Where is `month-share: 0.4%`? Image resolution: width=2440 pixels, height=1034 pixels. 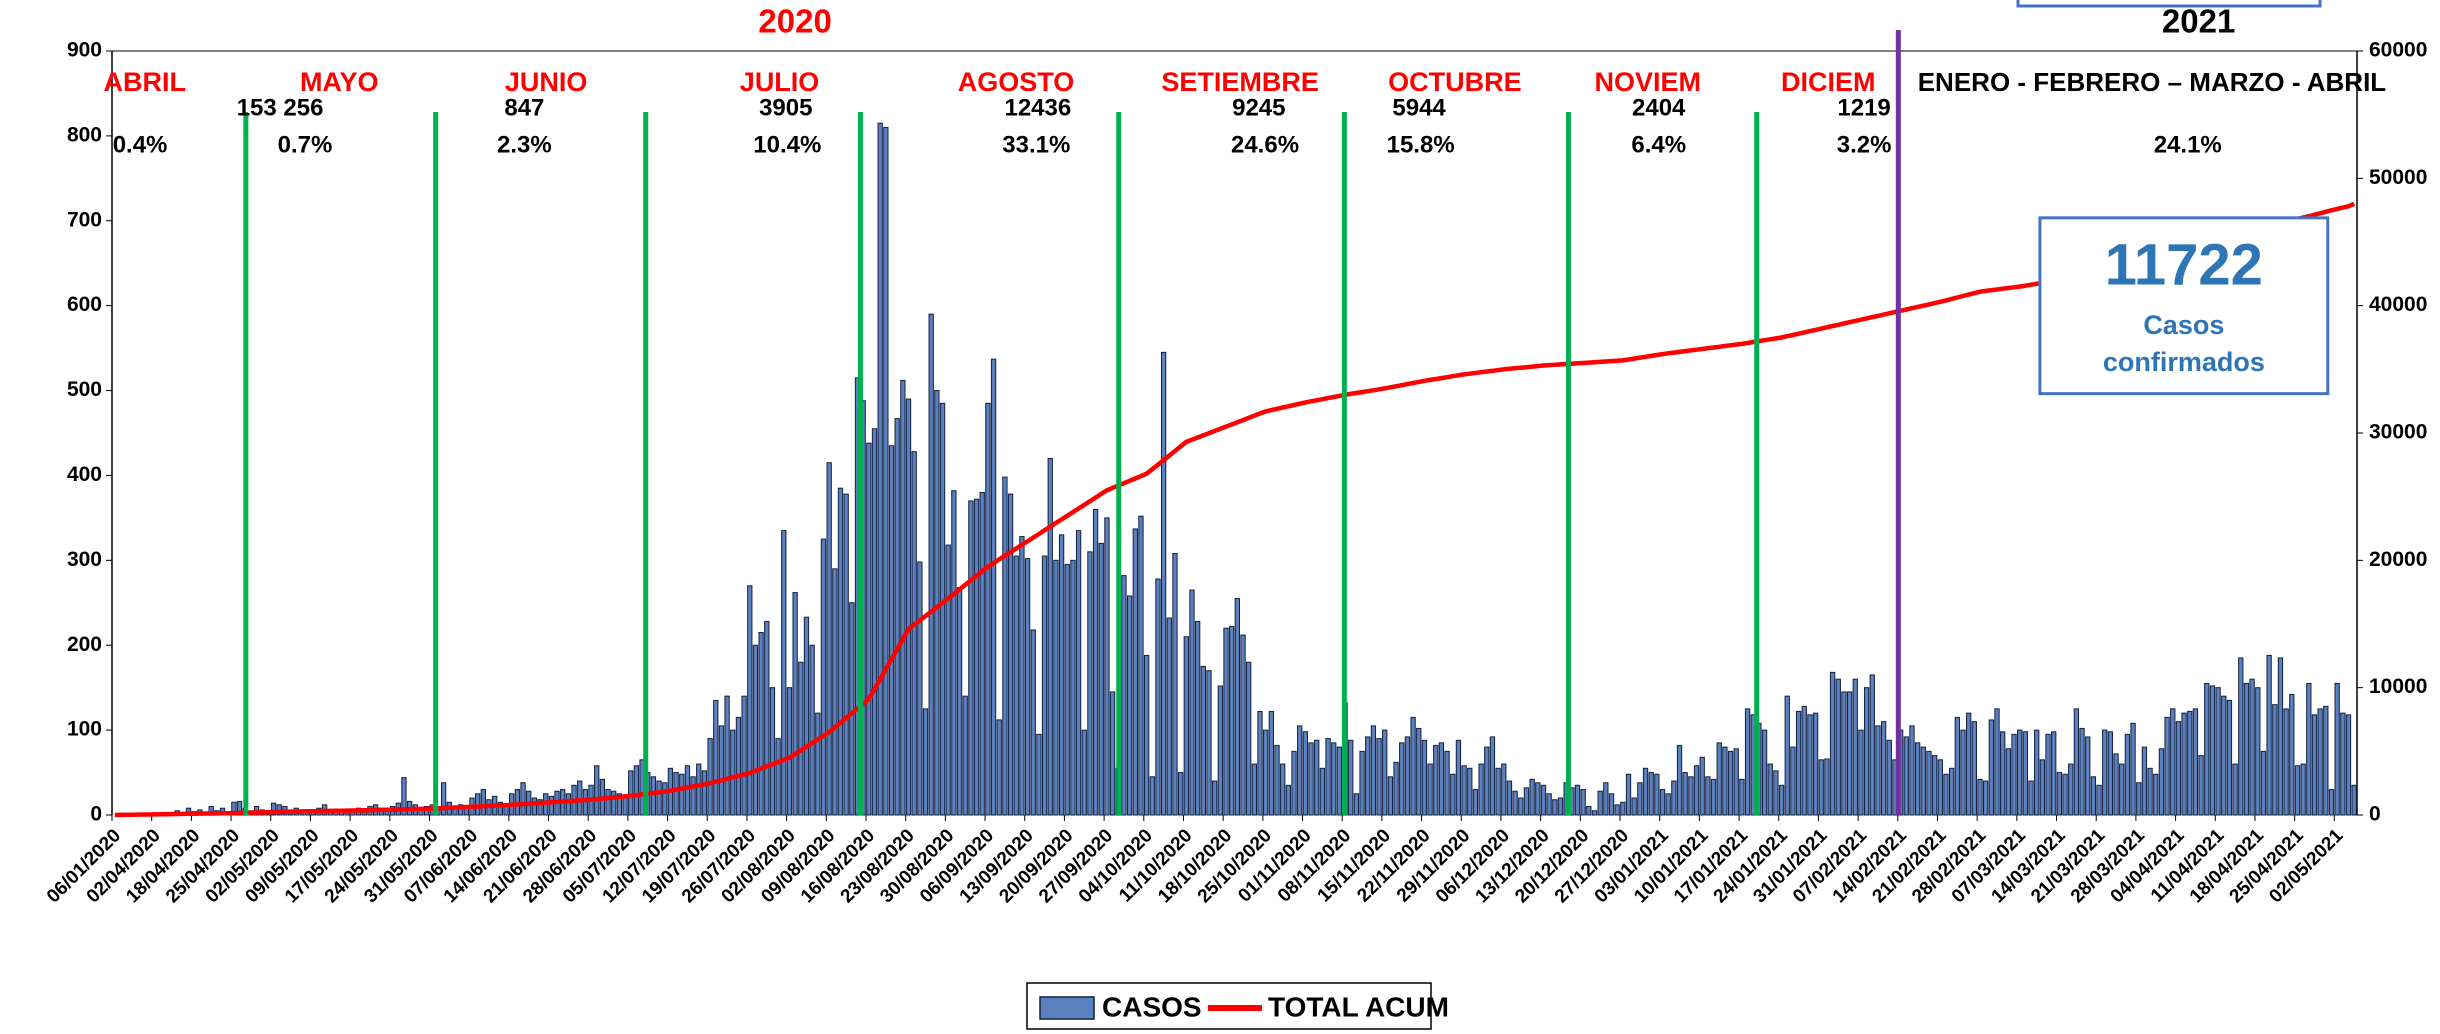 month-share: 0.4% is located at coordinates (140, 145).